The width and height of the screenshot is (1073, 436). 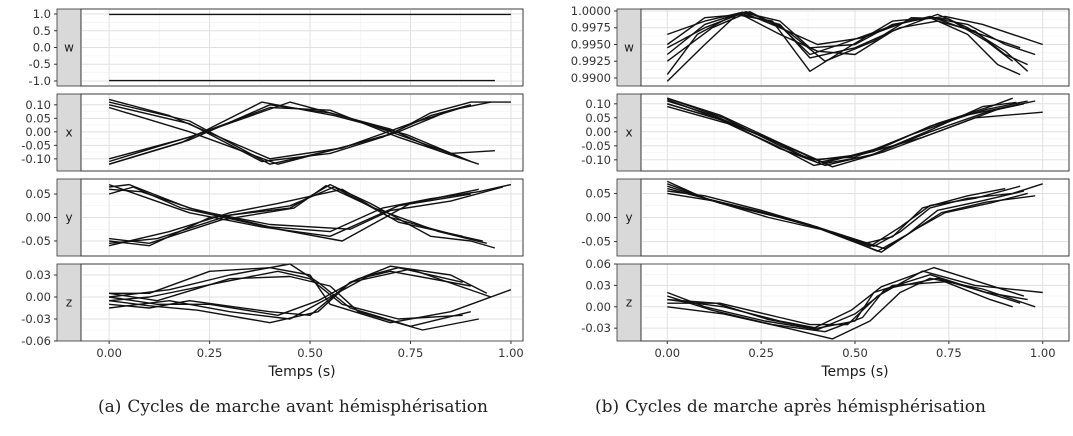 What do you see at coordinates (607, 407) in the screenshot?
I see `caption-b-tag: (b)` at bounding box center [607, 407].